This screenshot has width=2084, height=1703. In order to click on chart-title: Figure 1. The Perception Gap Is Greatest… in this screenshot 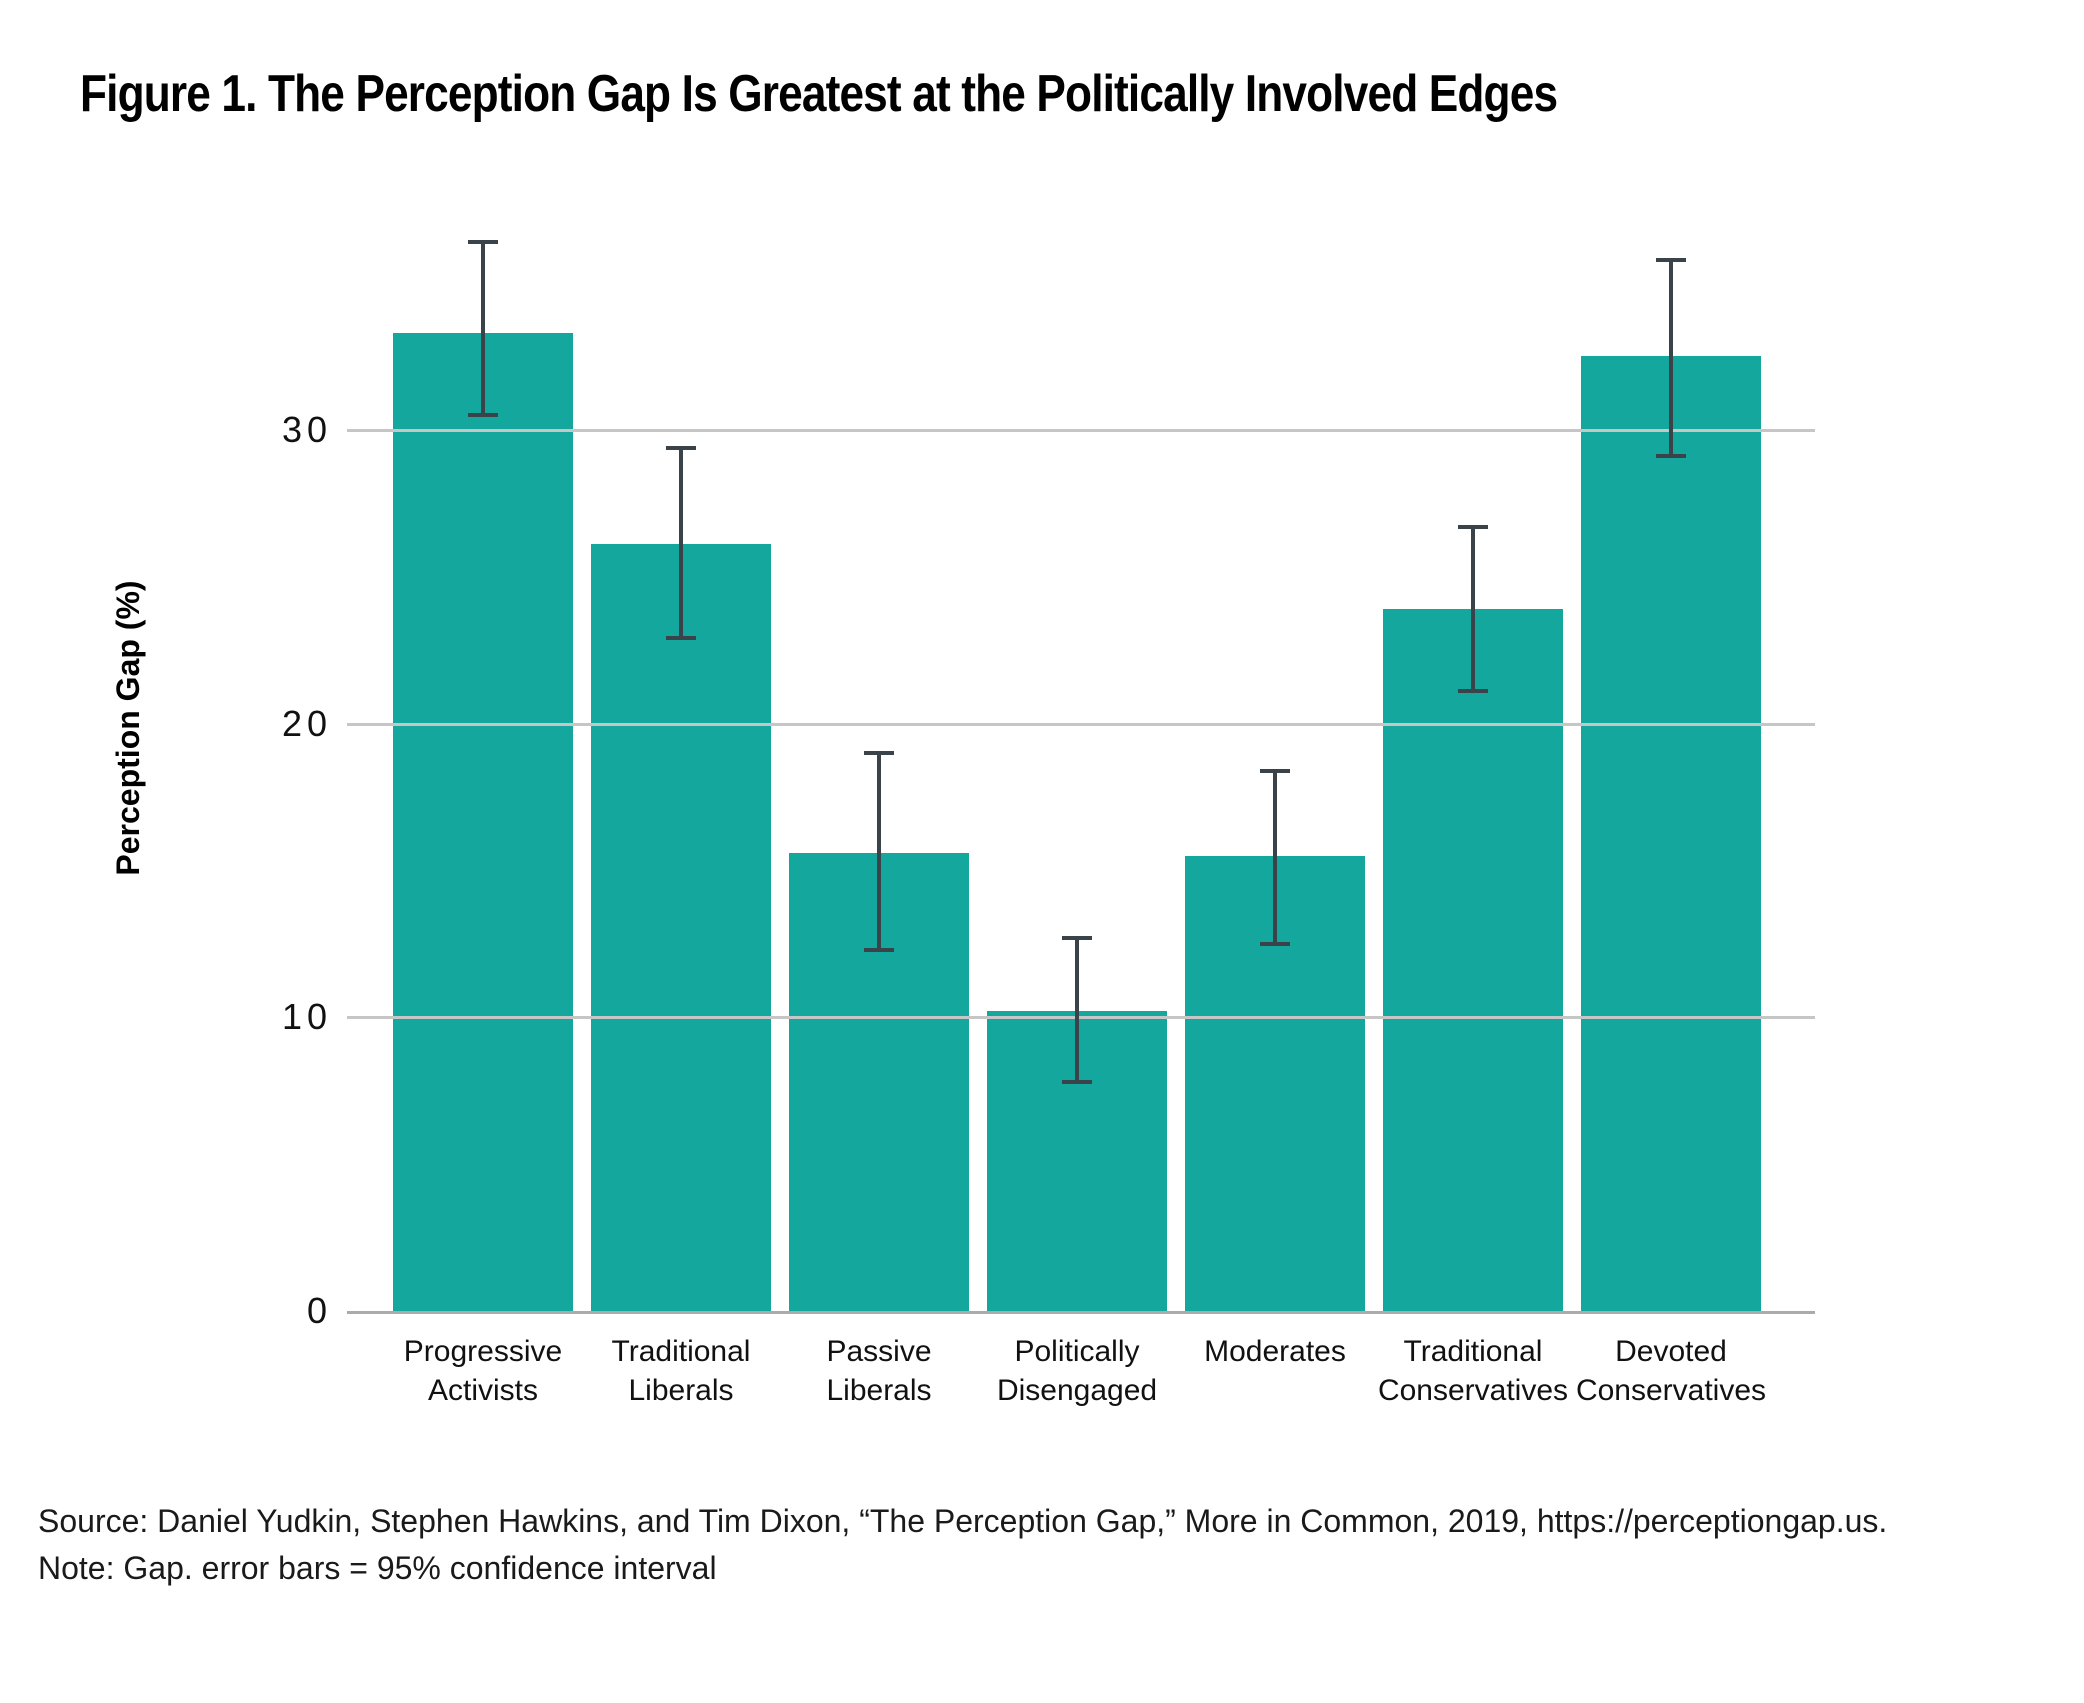, I will do `click(819, 94)`.